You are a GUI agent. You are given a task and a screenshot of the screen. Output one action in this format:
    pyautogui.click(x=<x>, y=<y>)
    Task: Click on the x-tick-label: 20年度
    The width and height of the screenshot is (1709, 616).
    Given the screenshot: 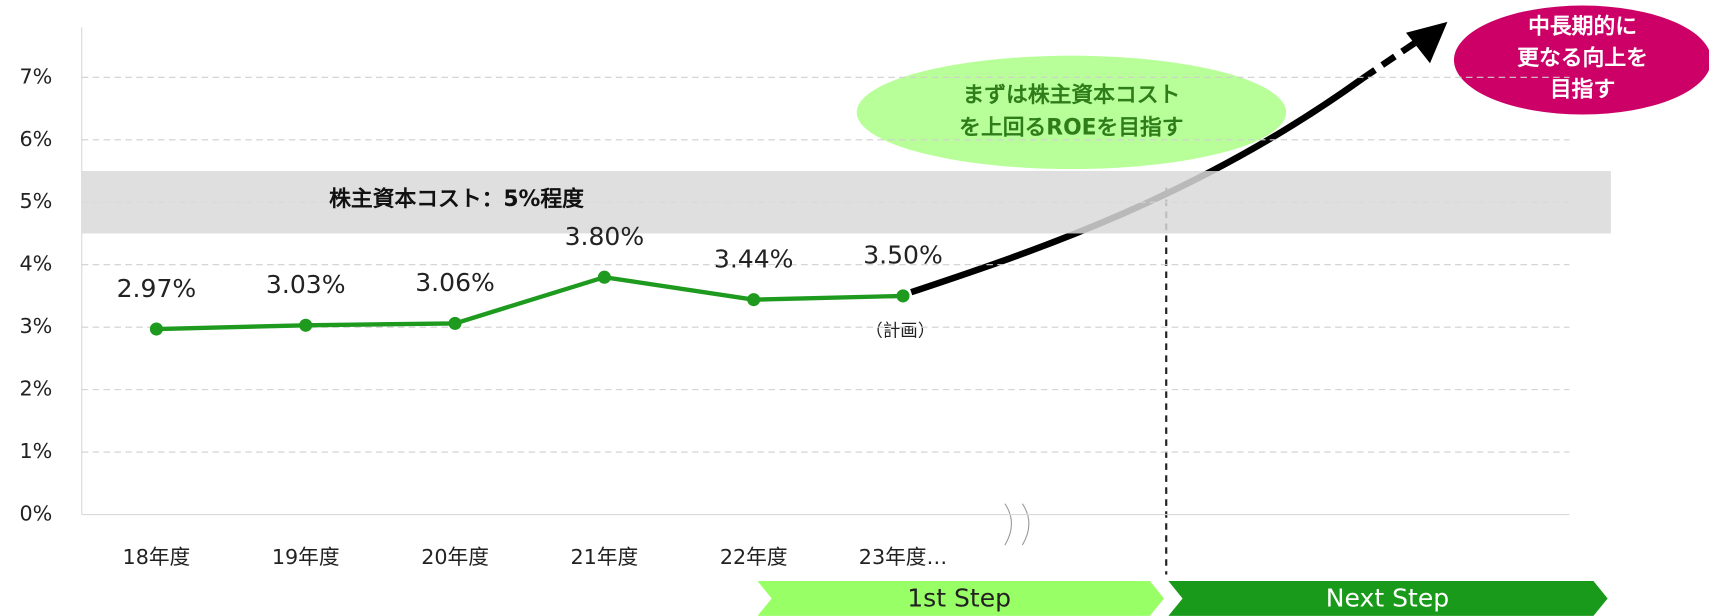 What is the action you would take?
    pyautogui.click(x=455, y=557)
    